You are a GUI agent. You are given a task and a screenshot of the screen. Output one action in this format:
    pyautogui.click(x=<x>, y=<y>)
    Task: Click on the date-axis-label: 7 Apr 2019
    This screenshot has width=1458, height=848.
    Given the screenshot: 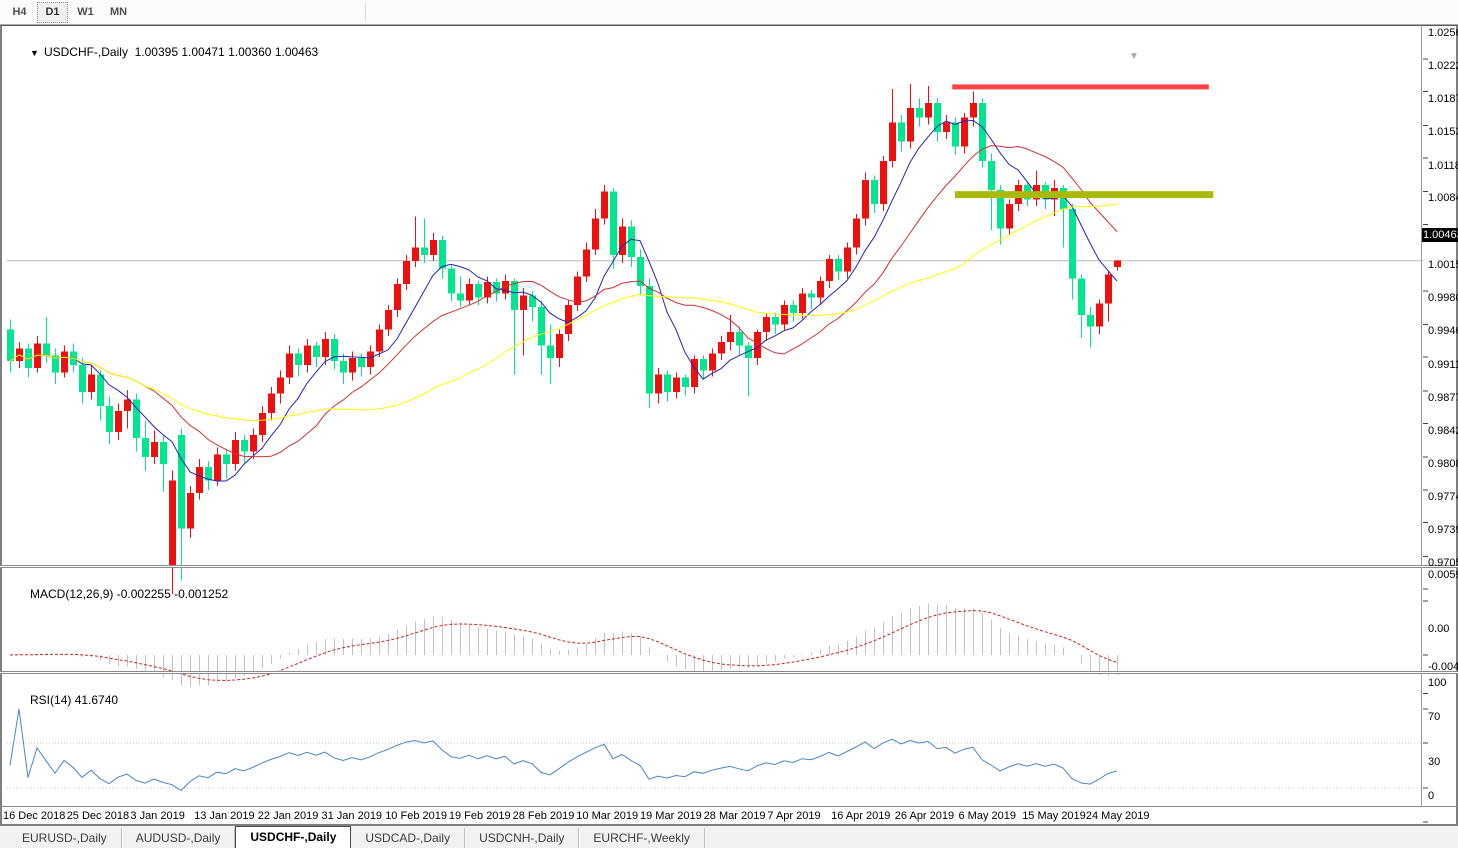 What is the action you would take?
    pyautogui.click(x=794, y=816)
    